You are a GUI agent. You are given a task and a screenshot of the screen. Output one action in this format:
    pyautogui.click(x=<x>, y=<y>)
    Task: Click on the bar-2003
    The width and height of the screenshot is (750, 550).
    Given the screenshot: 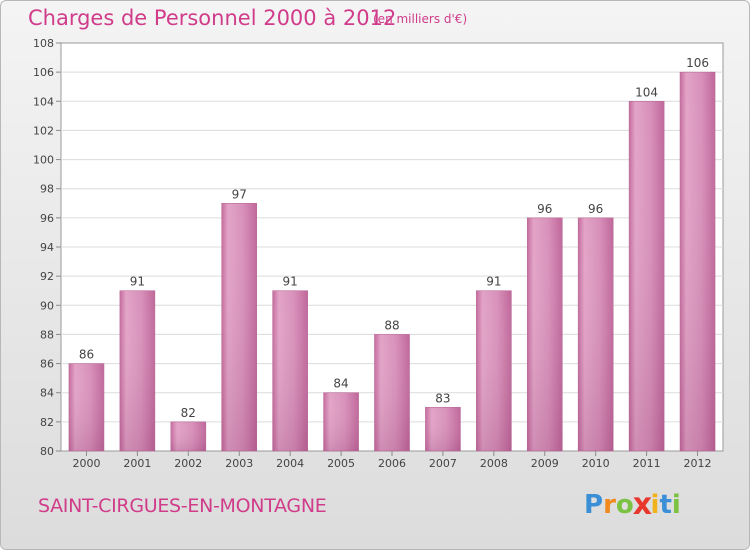 What is the action you would take?
    pyautogui.click(x=239, y=327)
    